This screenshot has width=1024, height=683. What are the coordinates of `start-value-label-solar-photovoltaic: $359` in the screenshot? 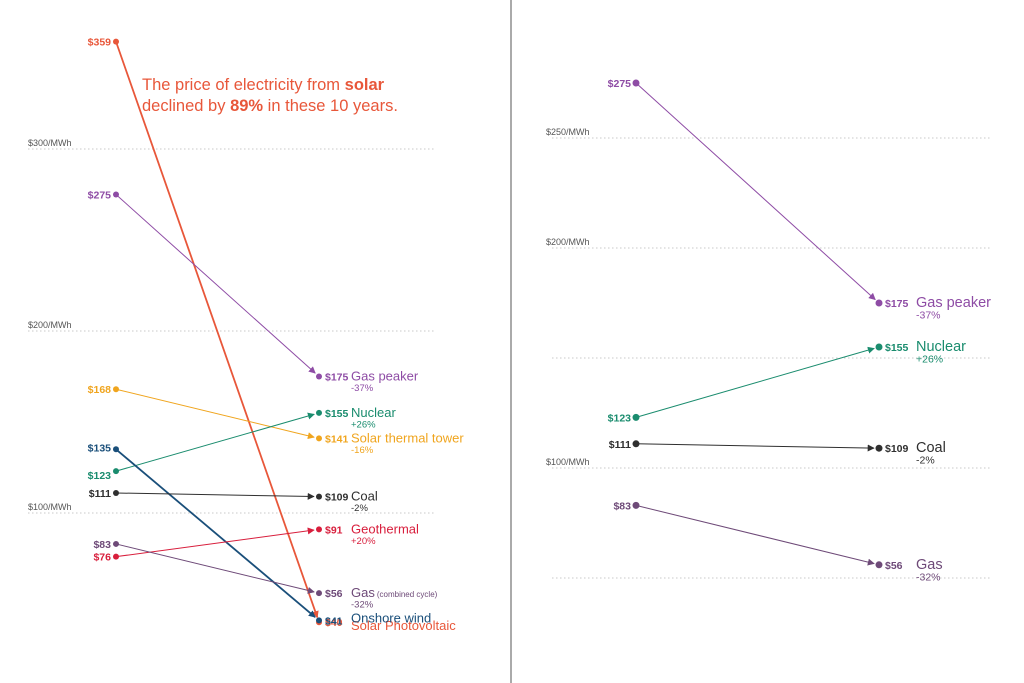 It's located at (100, 43).